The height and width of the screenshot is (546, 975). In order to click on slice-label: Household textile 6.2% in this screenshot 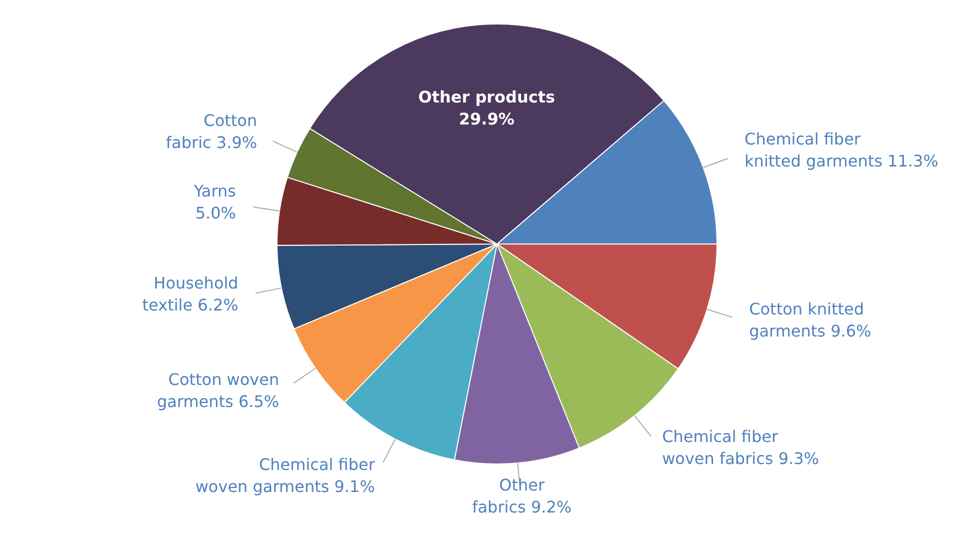, I will do `click(190, 294)`.